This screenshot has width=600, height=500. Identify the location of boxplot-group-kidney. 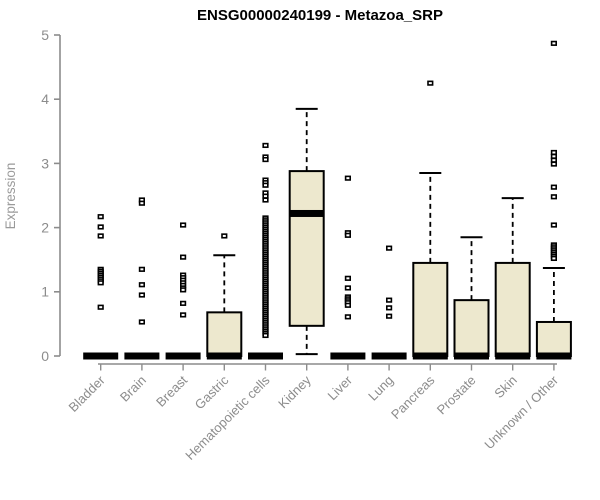
(306, 231).